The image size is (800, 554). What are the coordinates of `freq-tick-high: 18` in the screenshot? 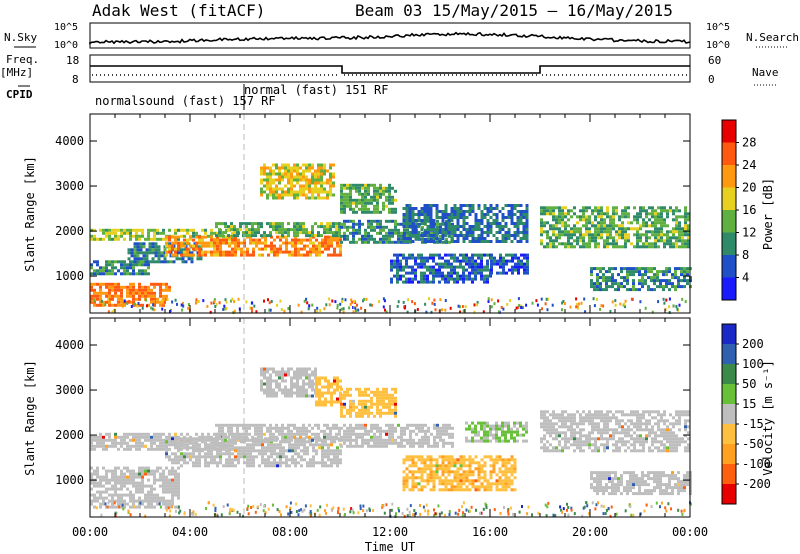 It's located at (72, 60).